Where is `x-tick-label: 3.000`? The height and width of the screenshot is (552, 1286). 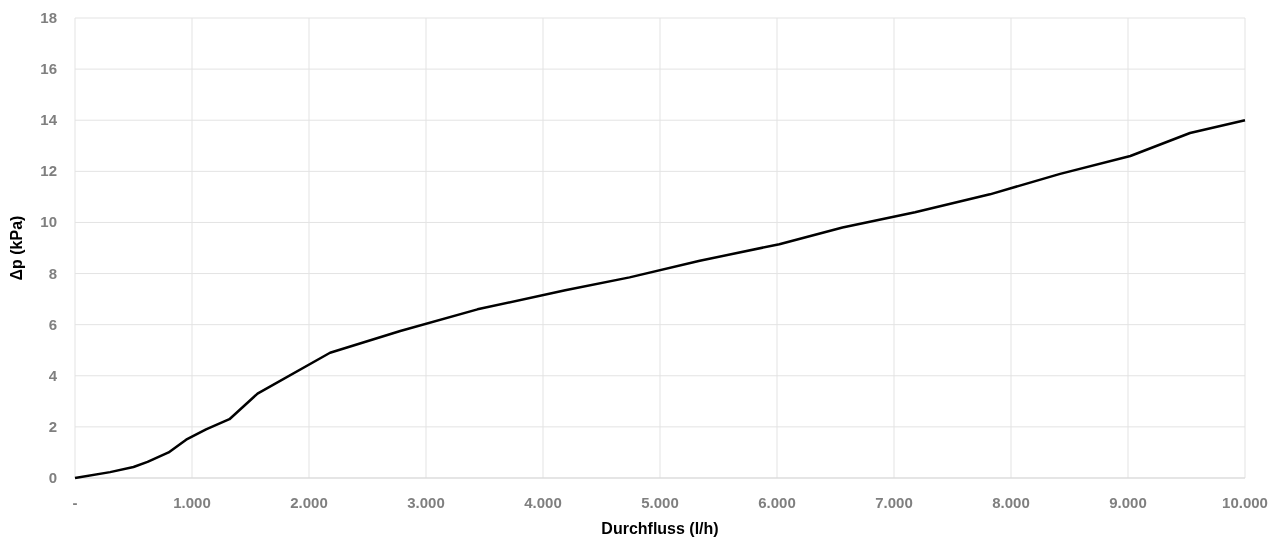
x-tick-label: 3.000 is located at coordinates (426, 502).